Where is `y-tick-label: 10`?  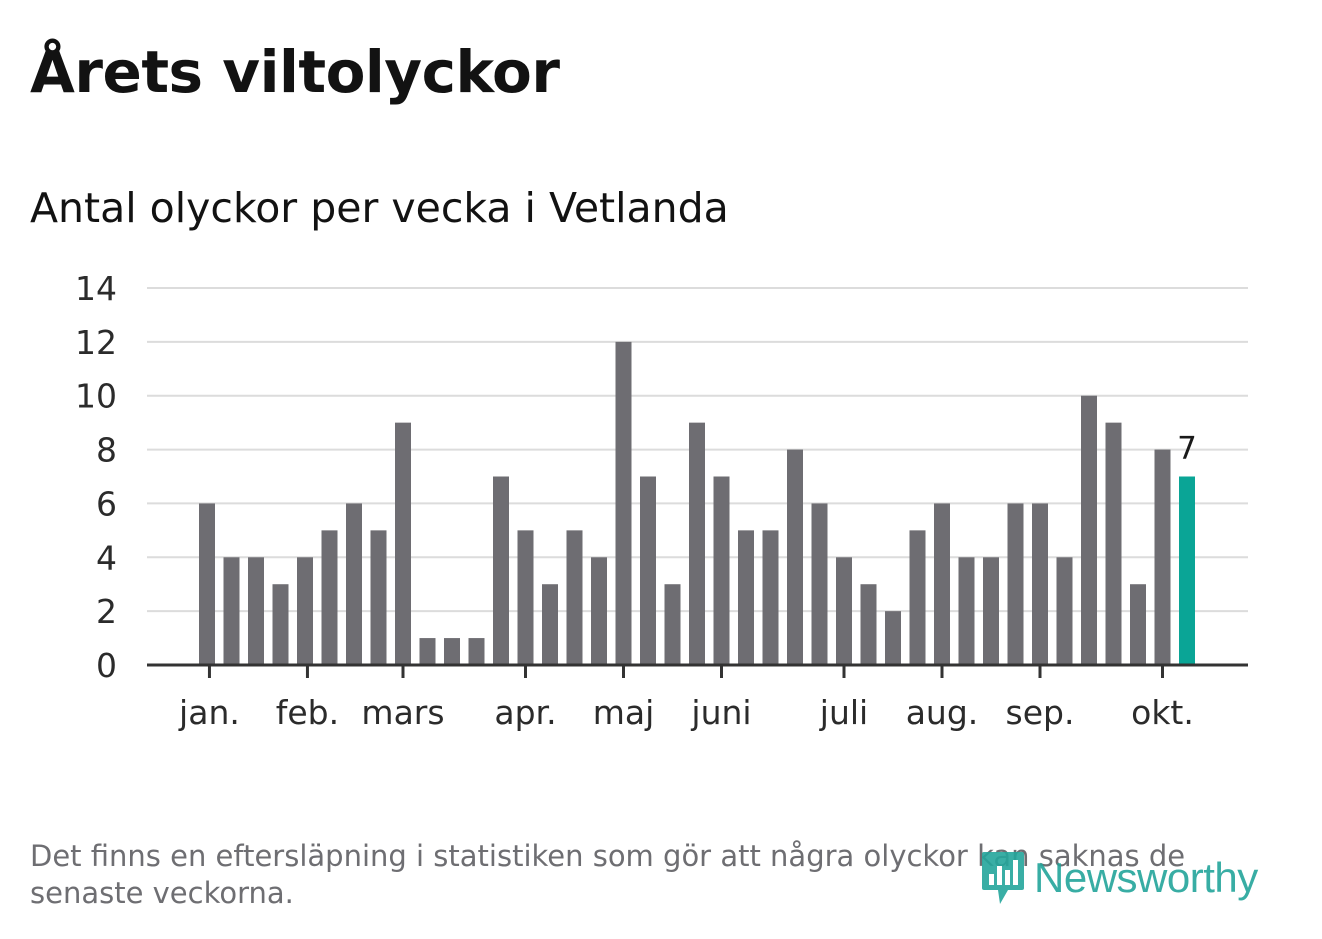
y-tick-label: 10 is located at coordinates (96, 396).